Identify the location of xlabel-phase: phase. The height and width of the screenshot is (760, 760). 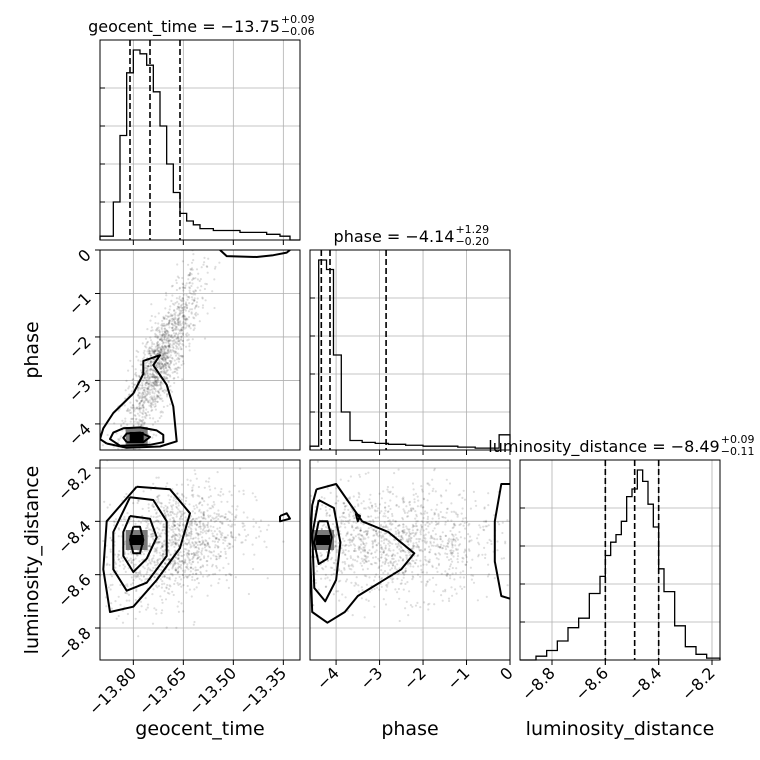
(409, 729).